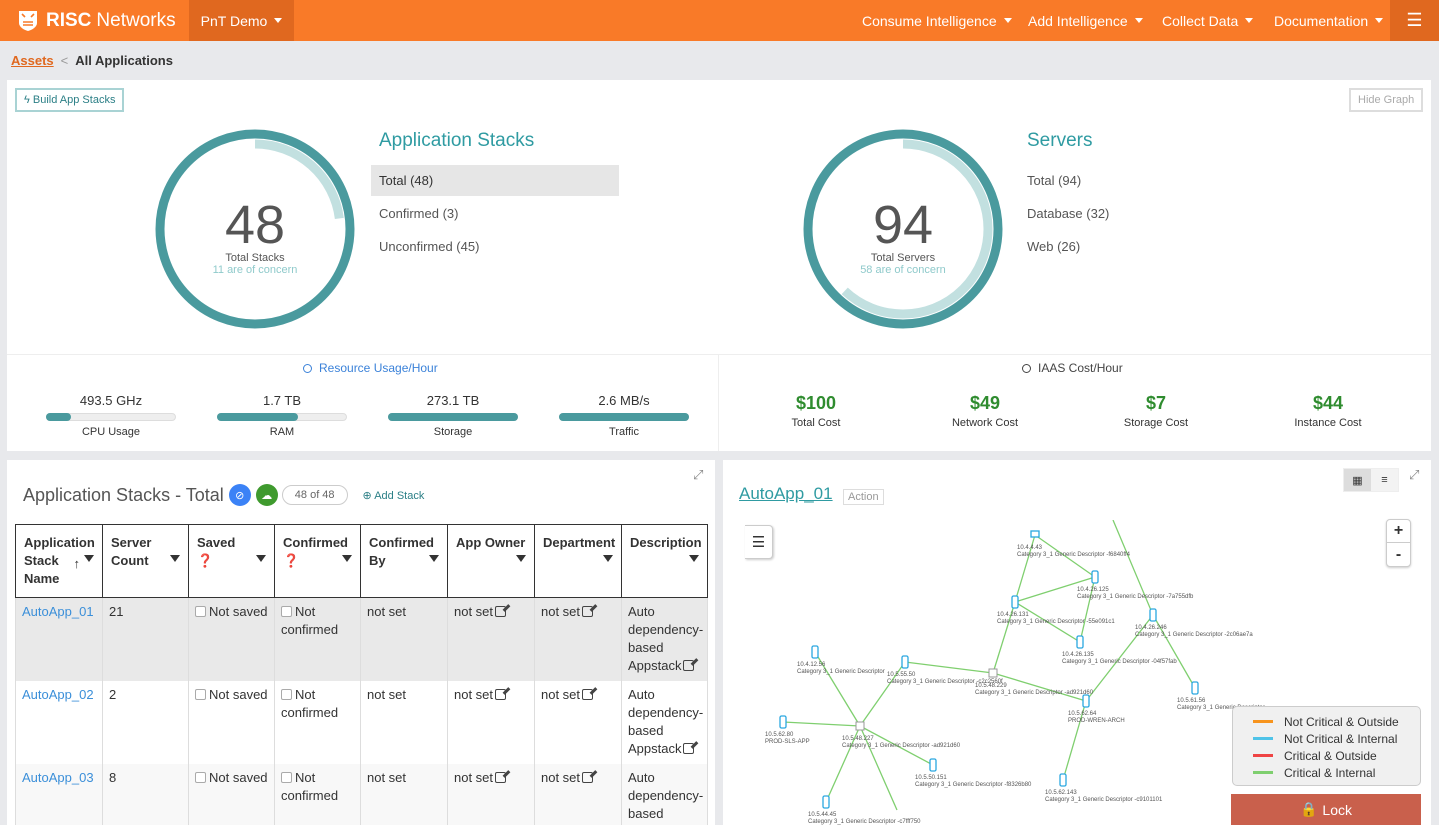 The image size is (1439, 825). Describe the element at coordinates (491, 561) in the screenshot. I see `col-header-app-owner: App Owner` at that location.